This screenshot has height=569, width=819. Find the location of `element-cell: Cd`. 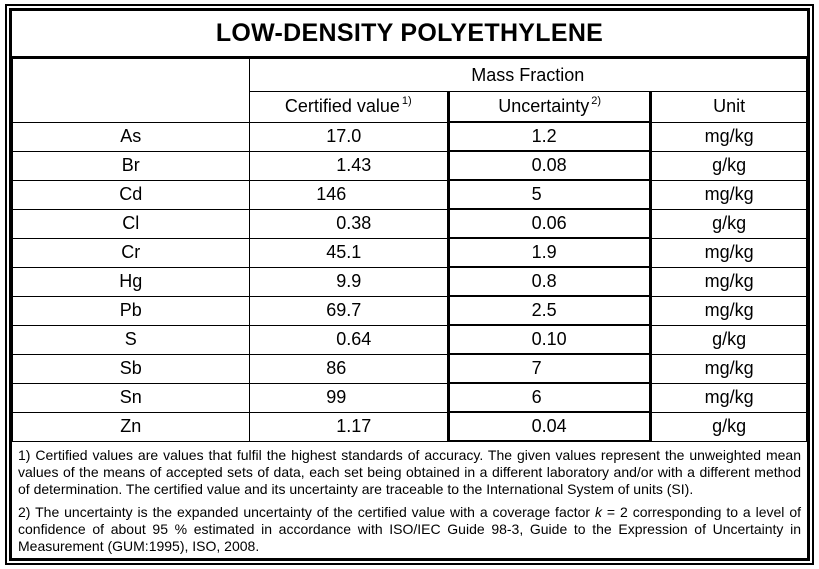

element-cell: Cd is located at coordinates (131, 194).